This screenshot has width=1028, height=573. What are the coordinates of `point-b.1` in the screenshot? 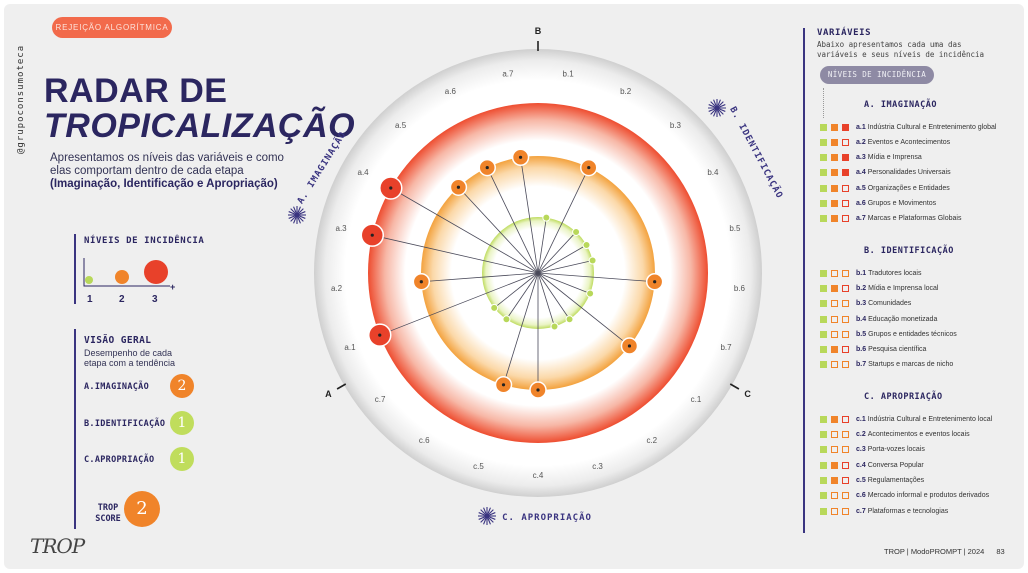 It's located at (546, 217).